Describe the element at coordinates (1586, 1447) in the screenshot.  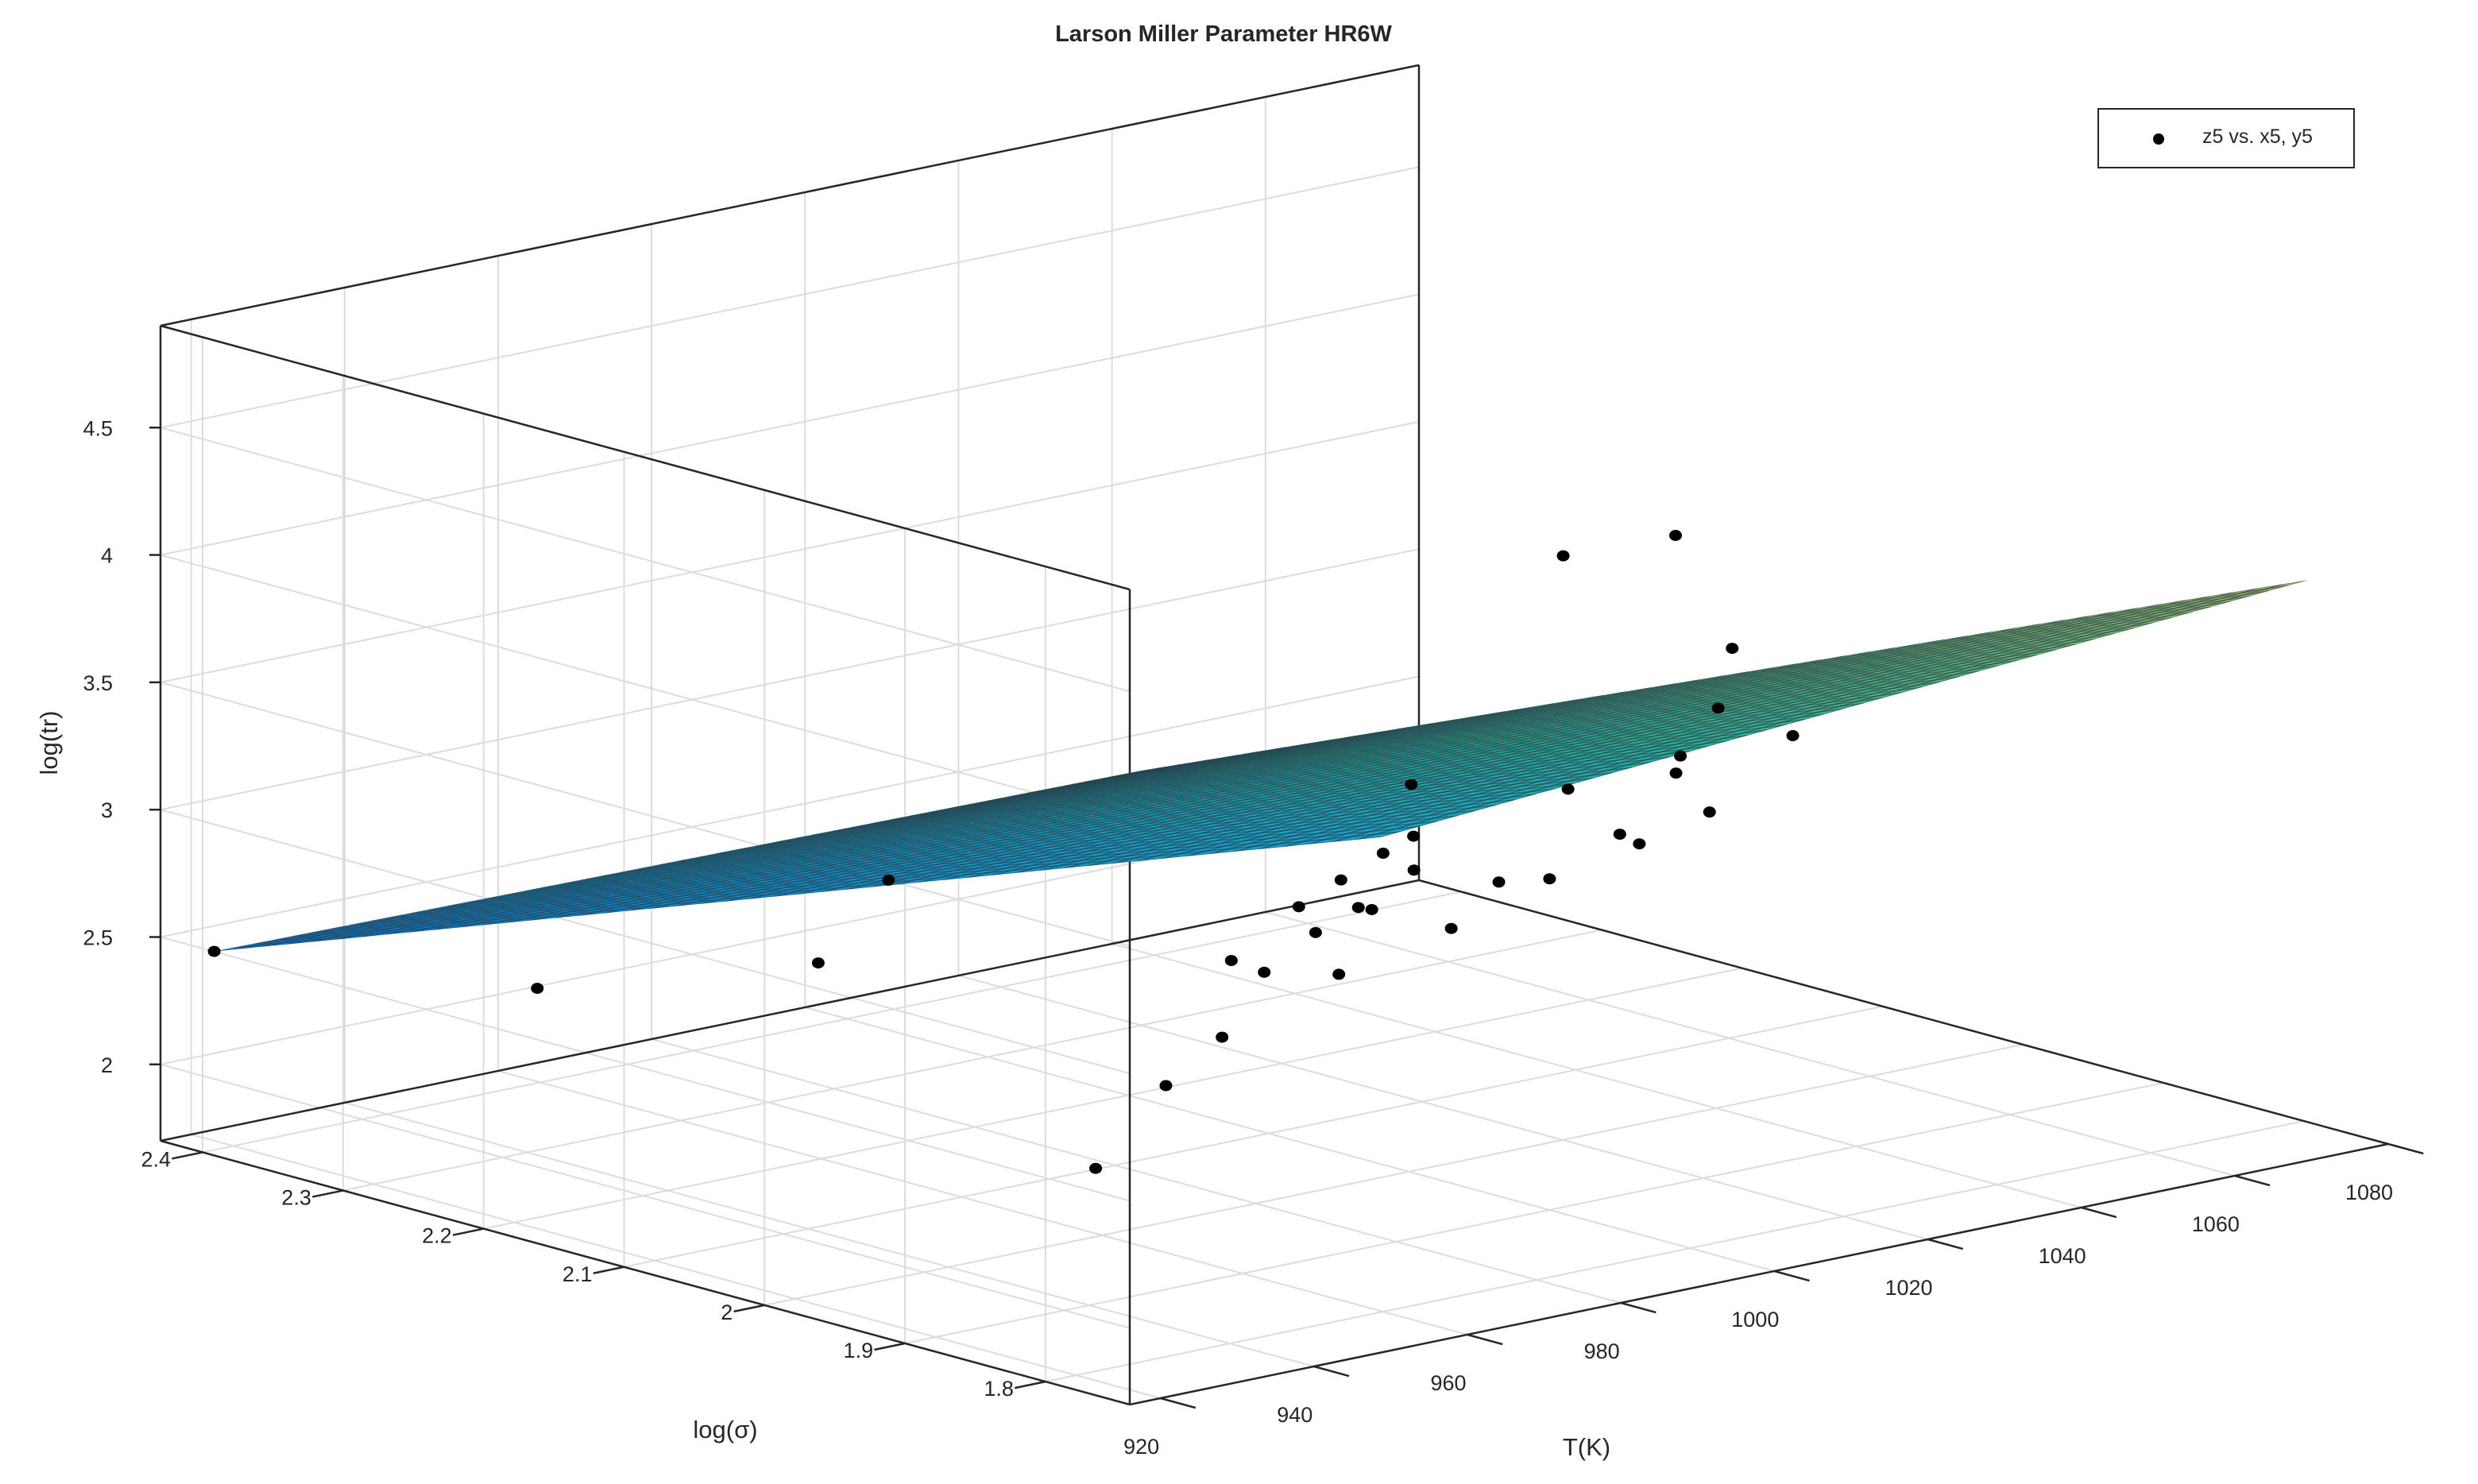
I see `x-axis-label: T(K)` at that location.